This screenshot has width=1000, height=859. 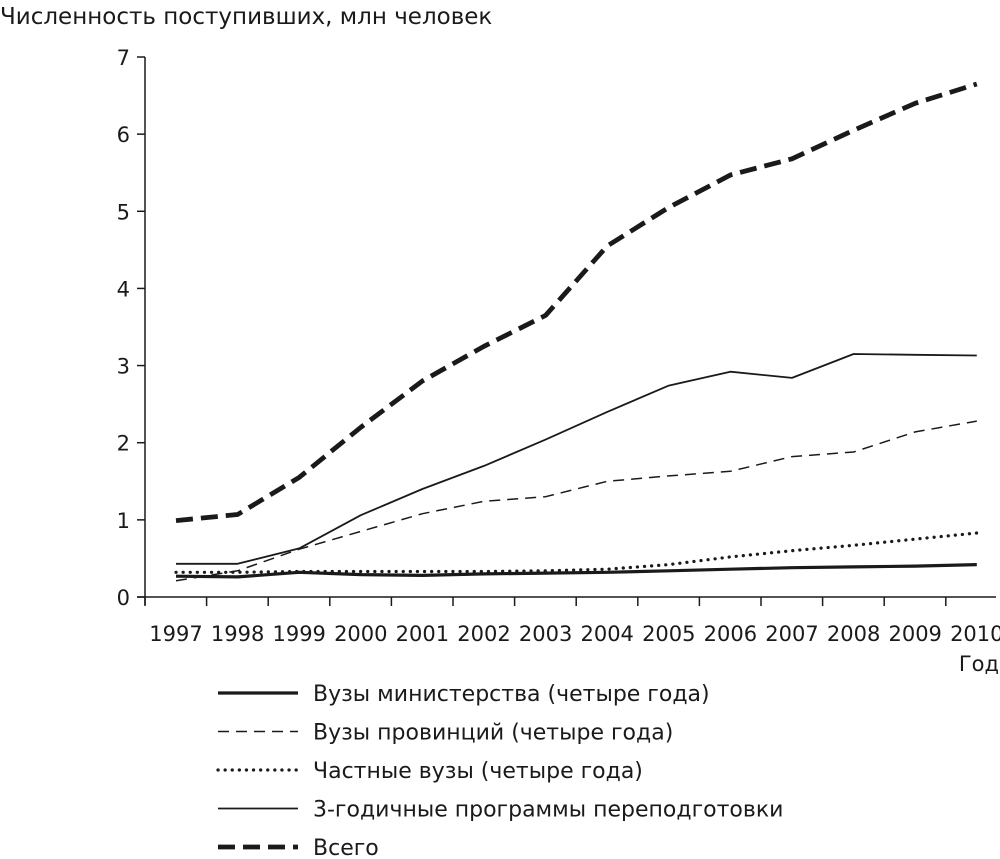 What do you see at coordinates (548, 810) in the screenshot?
I see `legend-label-4: 3-годичные программы переподготовки` at bounding box center [548, 810].